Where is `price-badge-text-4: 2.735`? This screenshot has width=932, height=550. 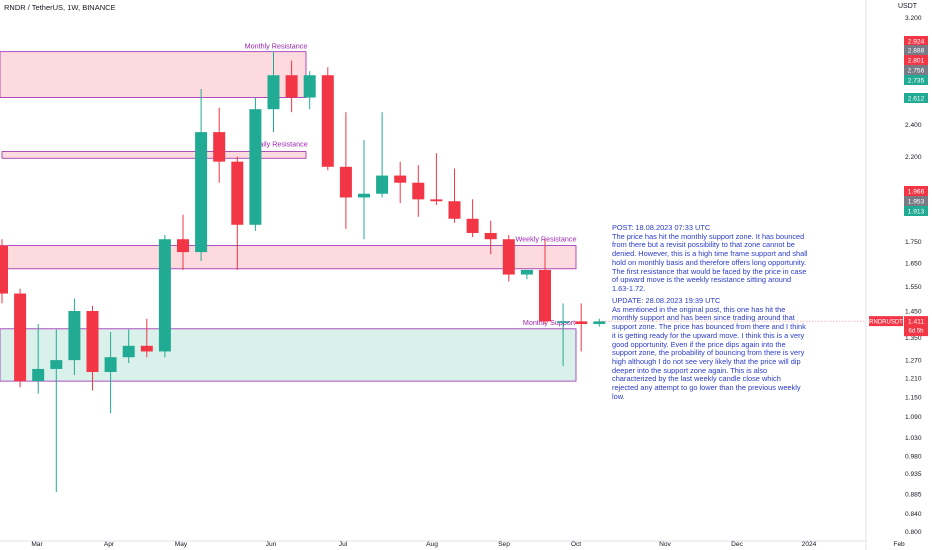 price-badge-text-4: 2.735 is located at coordinates (916, 81).